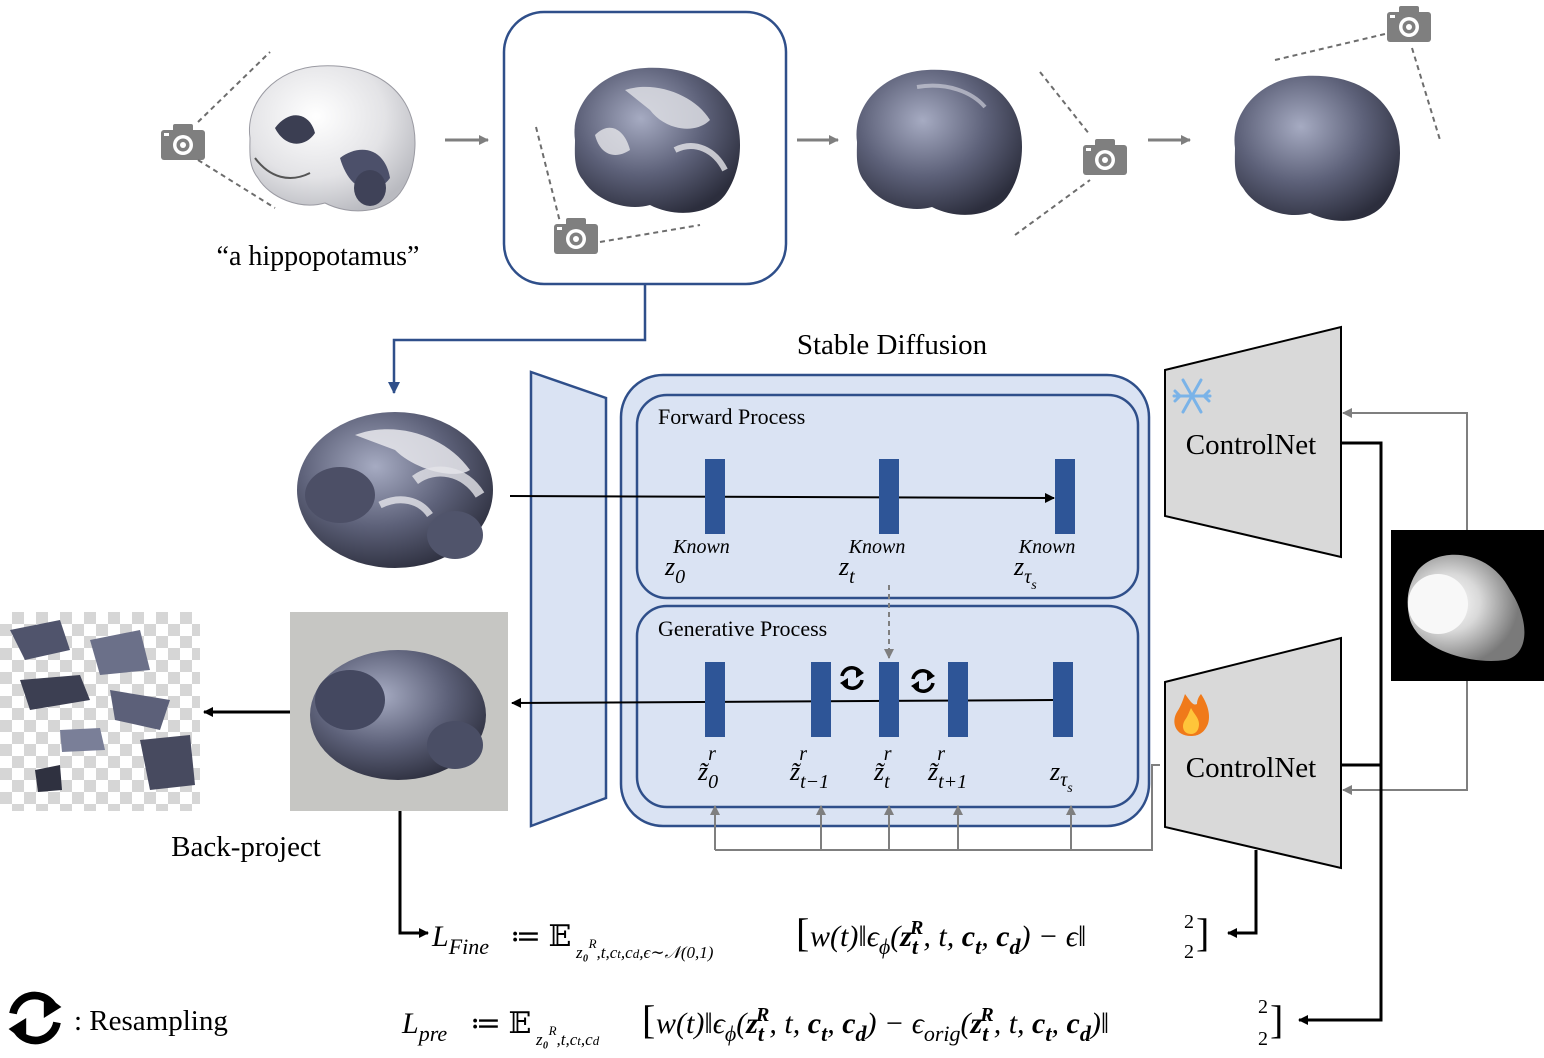 The image size is (1544, 1058). Describe the element at coordinates (246, 847) in the screenshot. I see `back-project-label: Back-project` at that location.